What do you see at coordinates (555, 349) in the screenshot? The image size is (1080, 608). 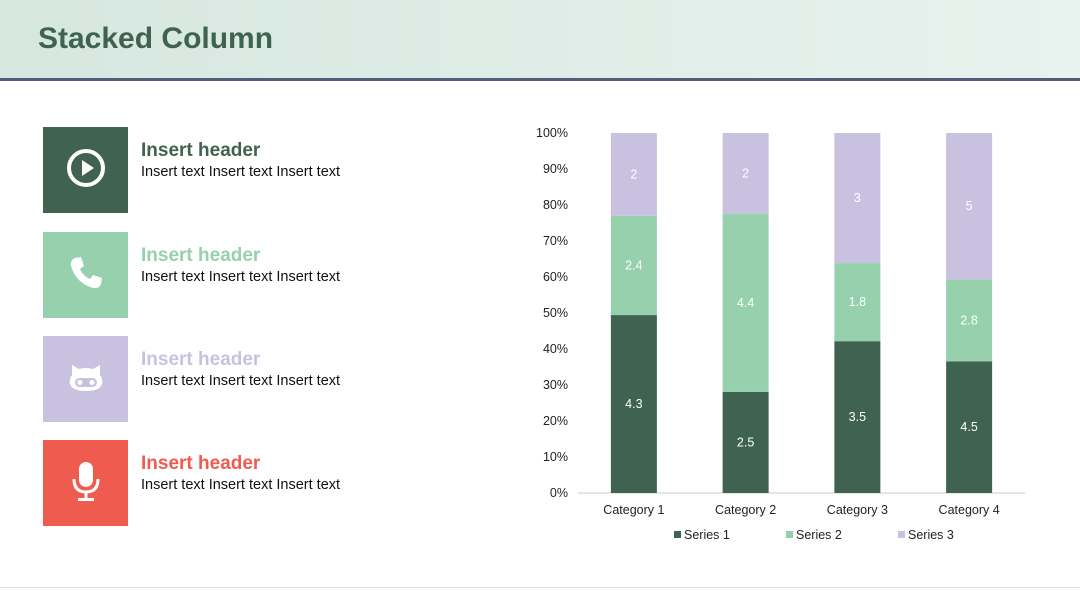 I see `y-tick-label: 40%` at bounding box center [555, 349].